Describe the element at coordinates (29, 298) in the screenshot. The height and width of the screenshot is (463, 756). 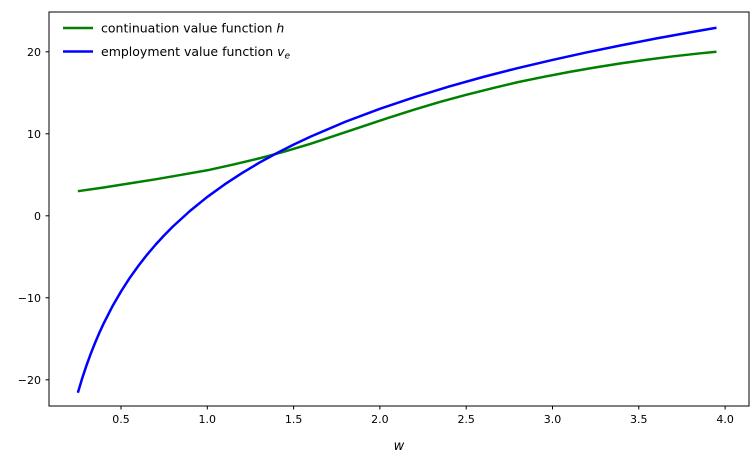
I see `y-tick-label: −10` at that location.